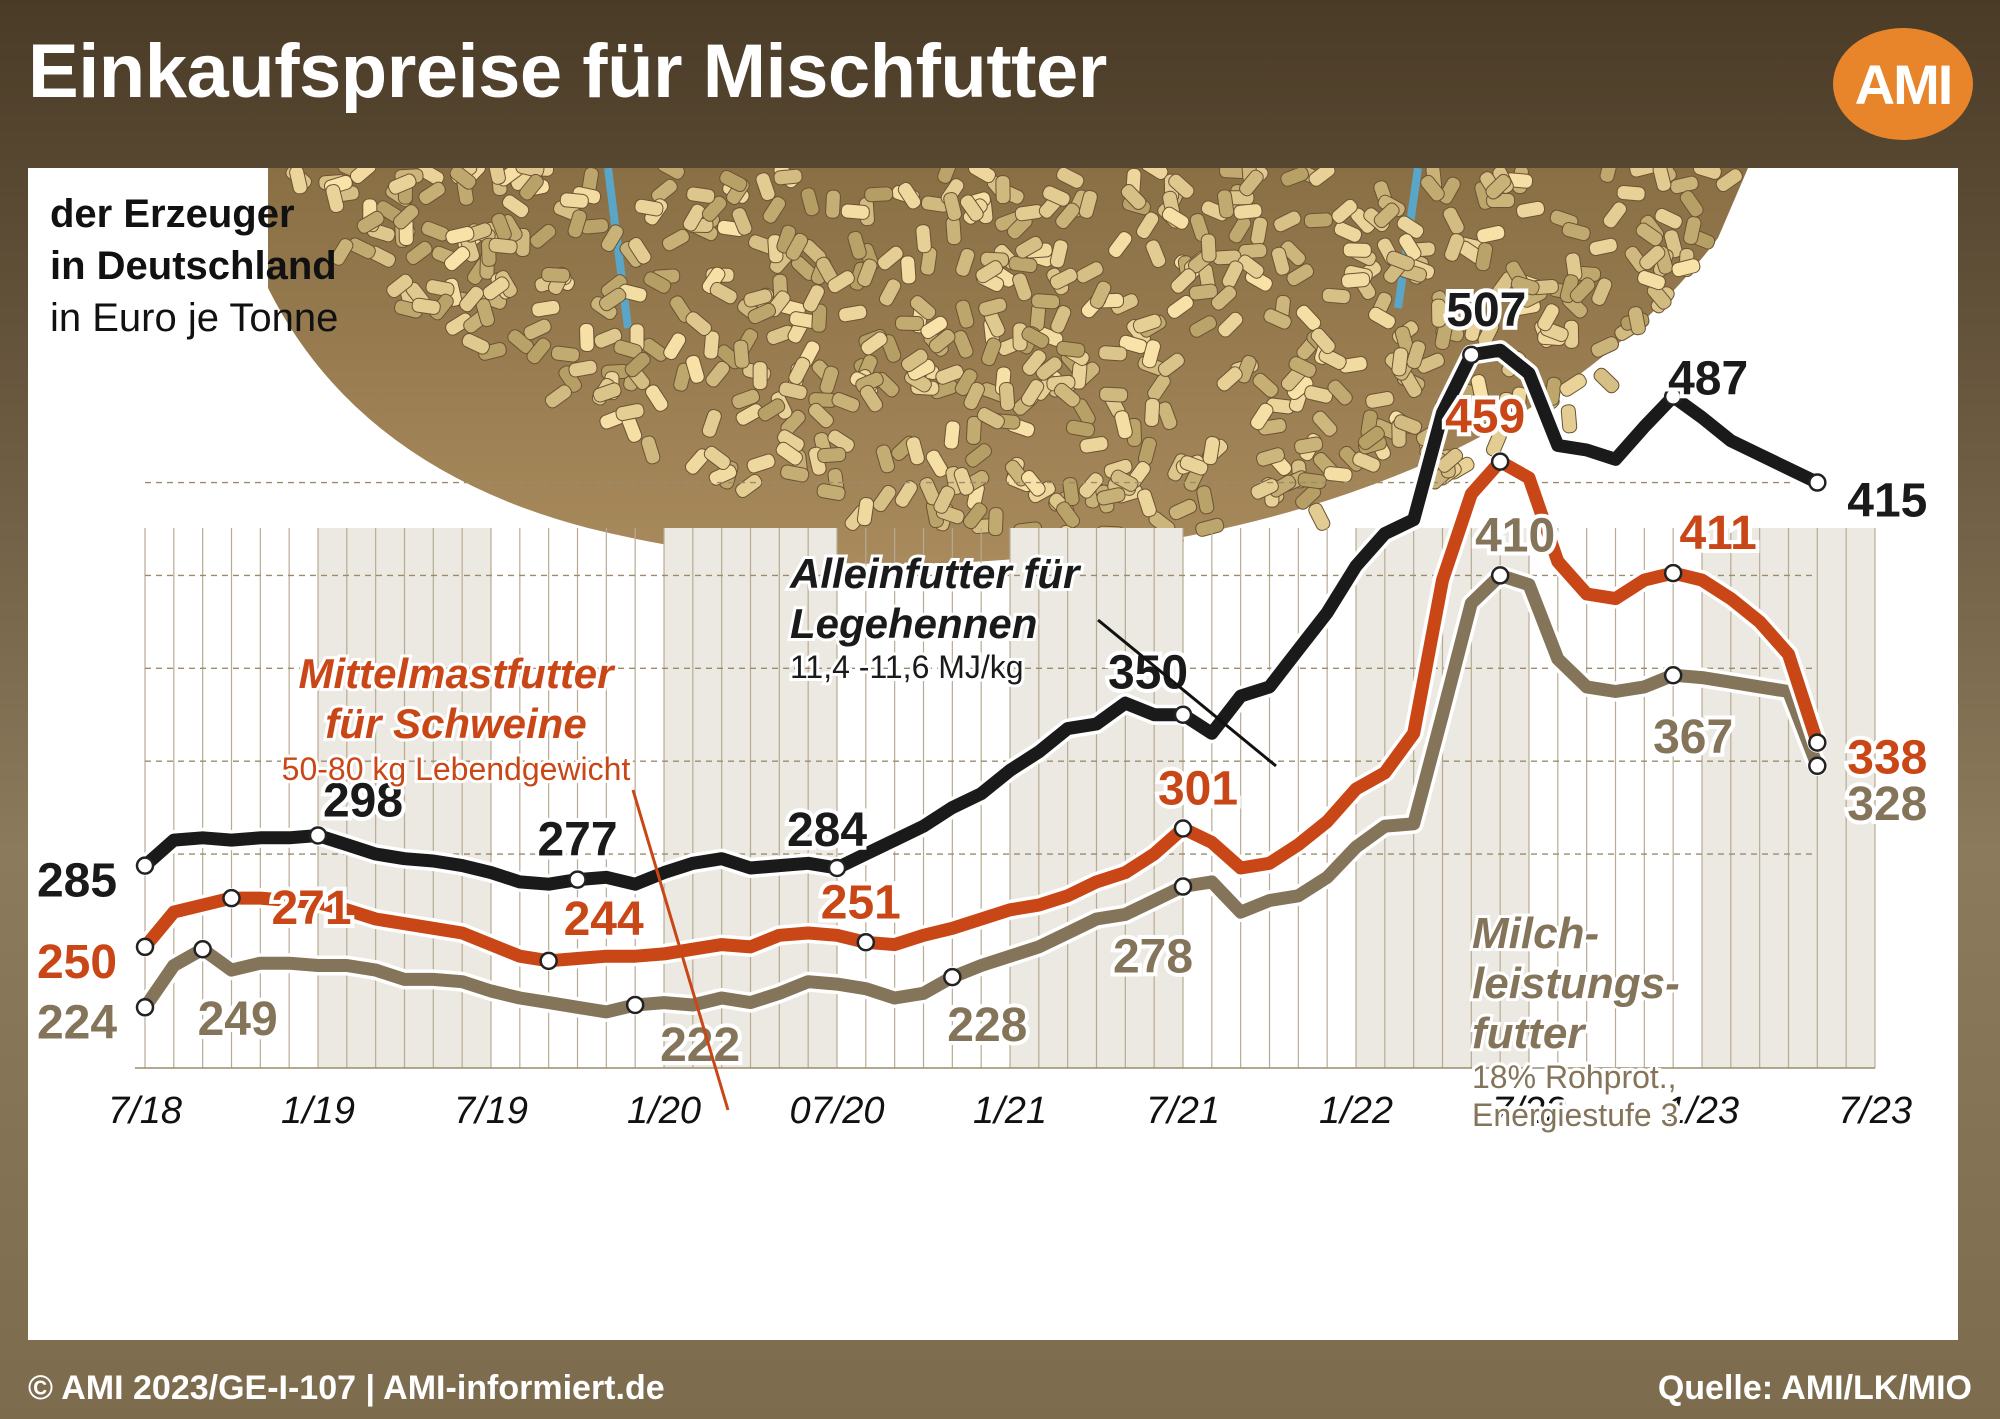  Describe the element at coordinates (1153, 957) in the screenshot. I see `value-label: 278` at that location.